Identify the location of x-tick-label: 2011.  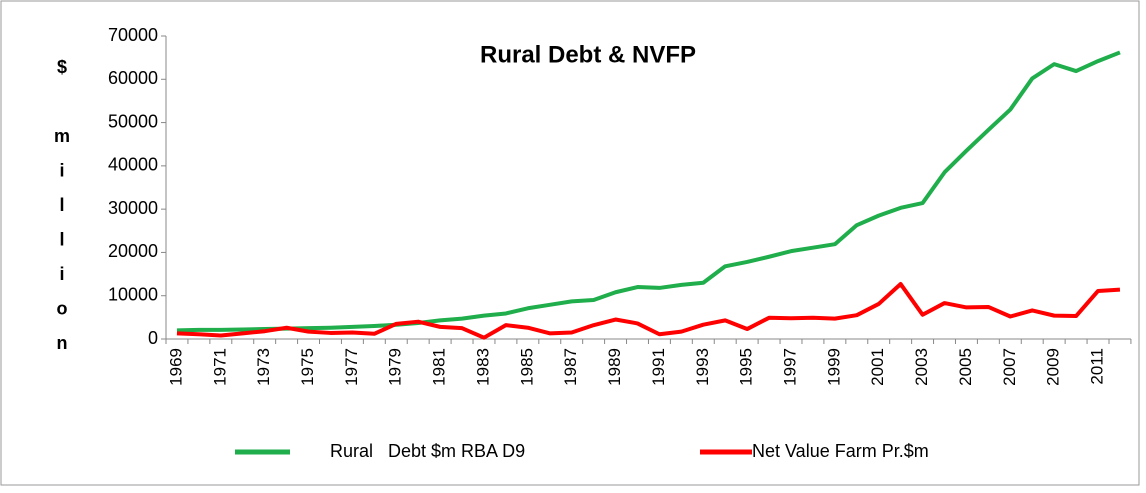
(1097, 366).